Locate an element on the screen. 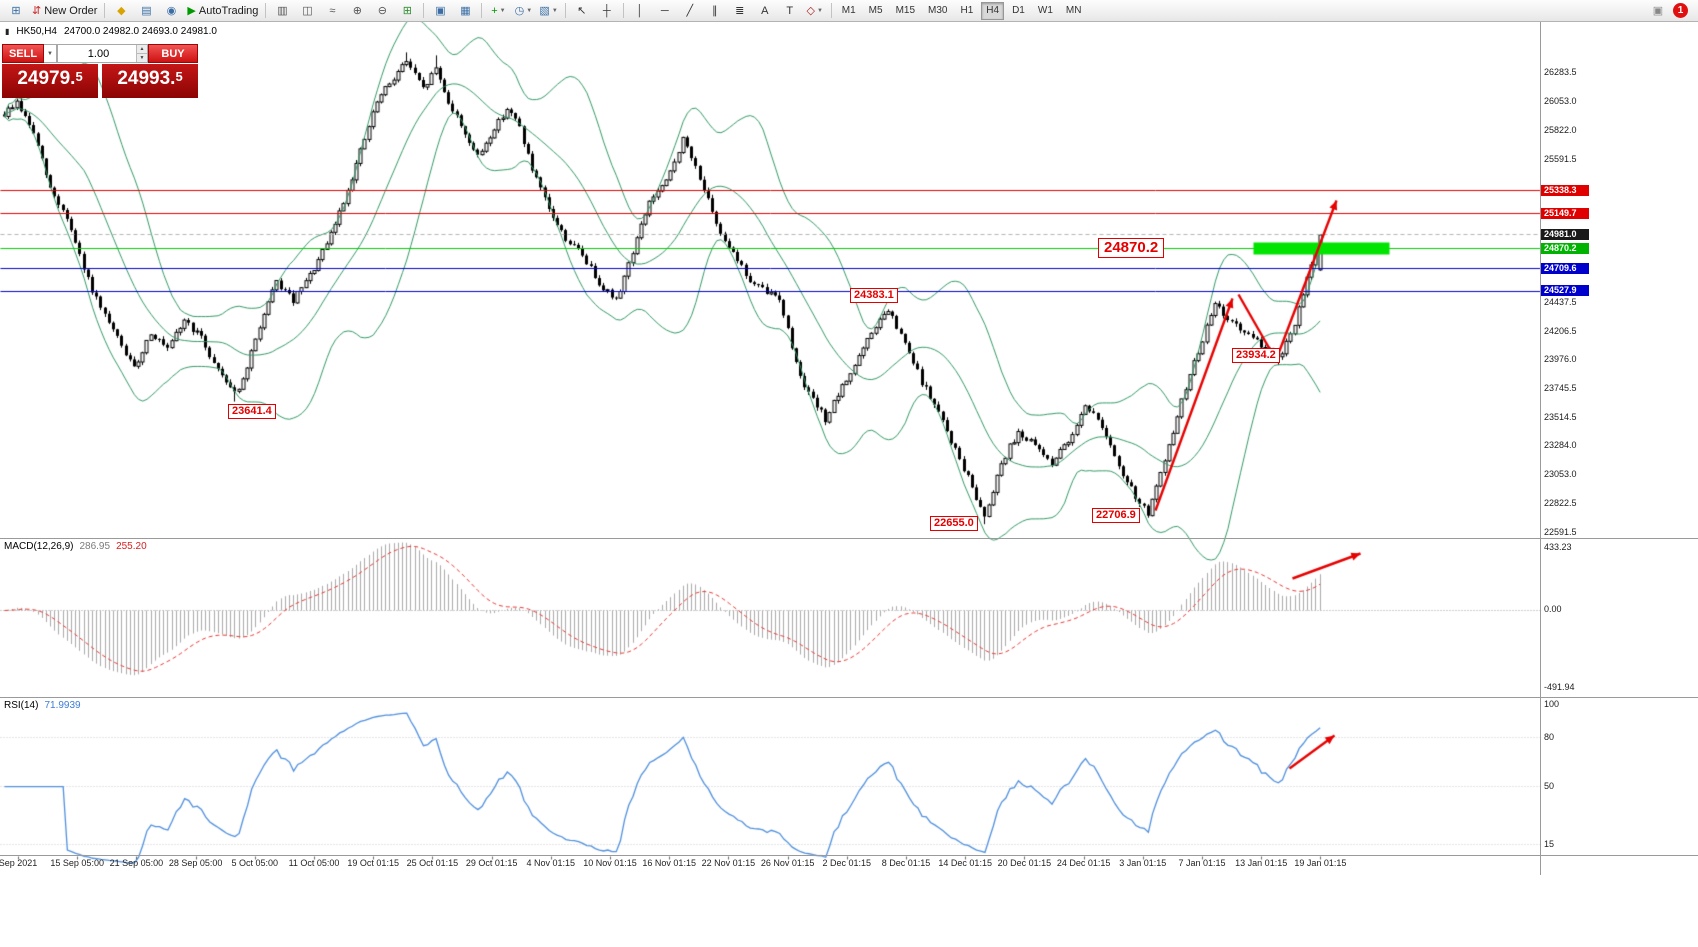 The image size is (1698, 947). fibonacci-icon: ≣ is located at coordinates (740, 11).